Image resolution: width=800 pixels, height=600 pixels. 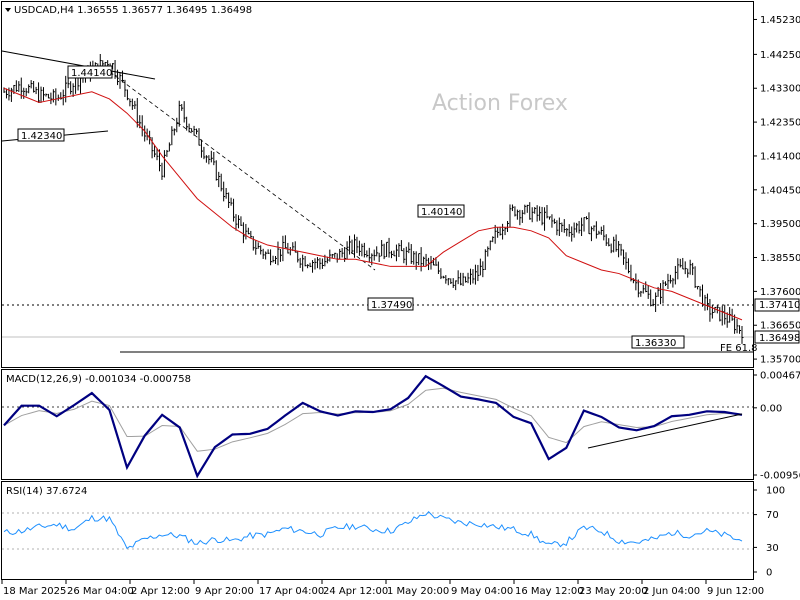 I want to click on price-tick-label: 1.44250, so click(x=780, y=55).